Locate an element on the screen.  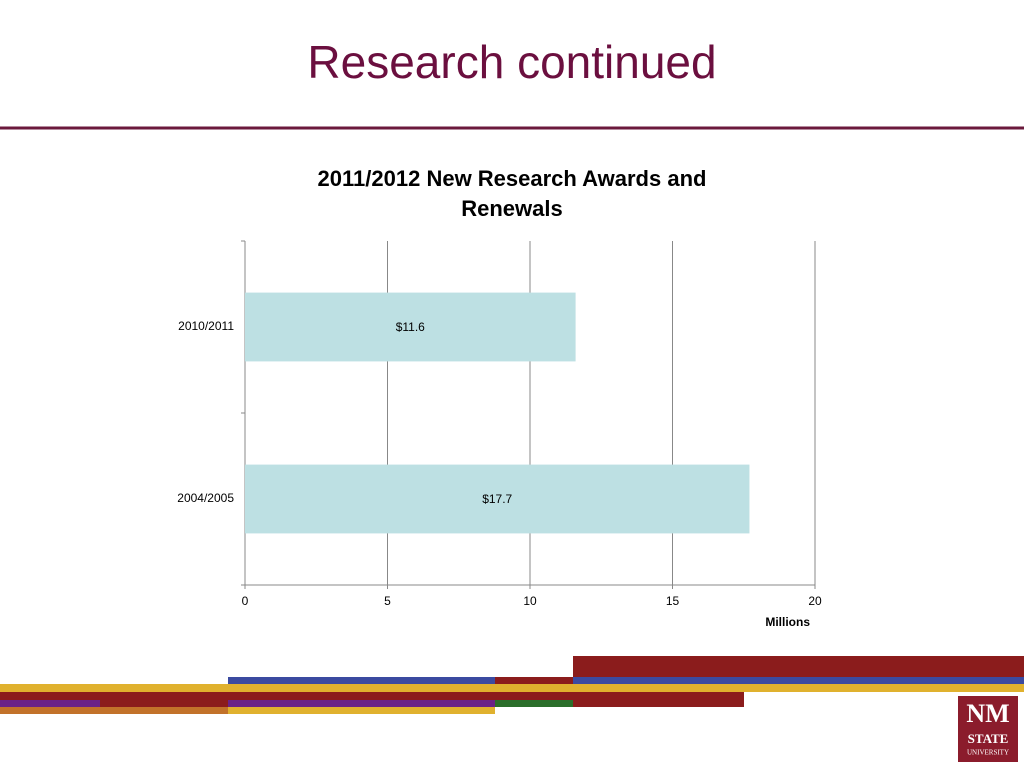
logo-box is located at coordinates (988, 729).